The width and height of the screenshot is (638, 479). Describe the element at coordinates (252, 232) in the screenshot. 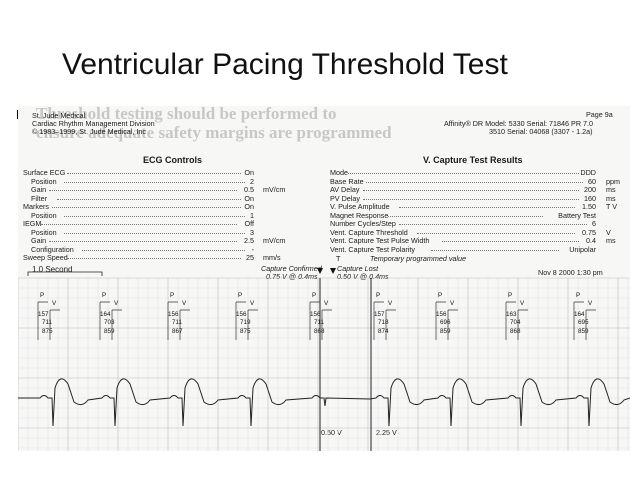

I see `ecg-control-value: 3` at that location.